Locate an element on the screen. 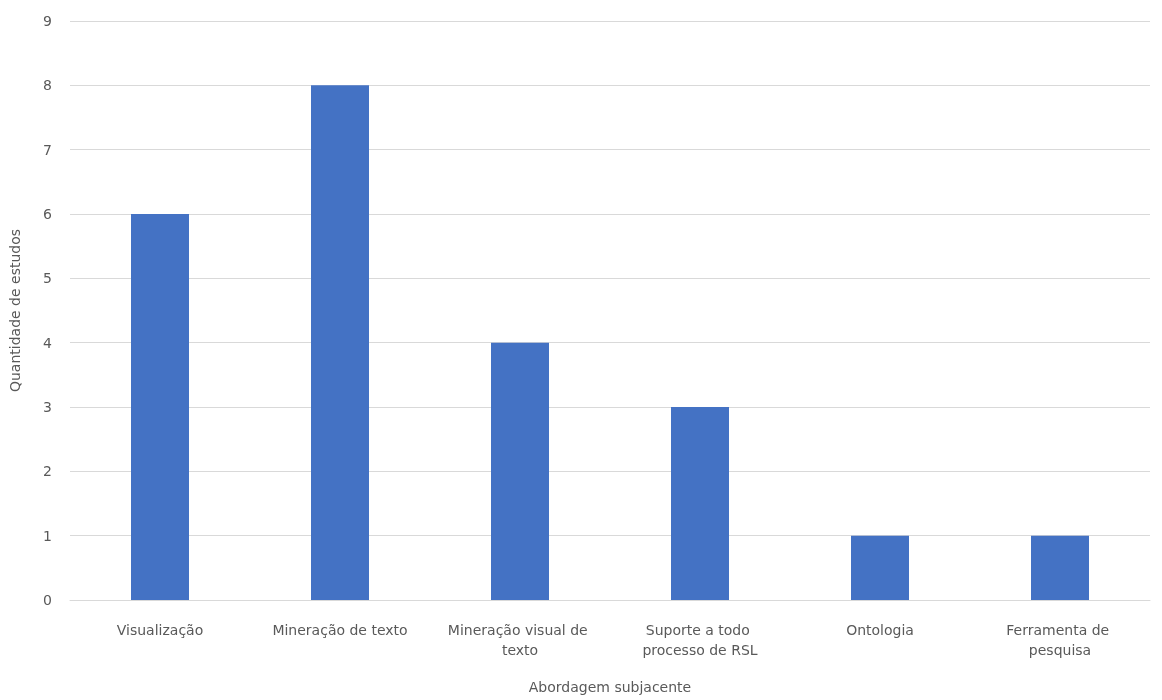 The image size is (1162, 700). y-tick-label: 1 is located at coordinates (47, 535).